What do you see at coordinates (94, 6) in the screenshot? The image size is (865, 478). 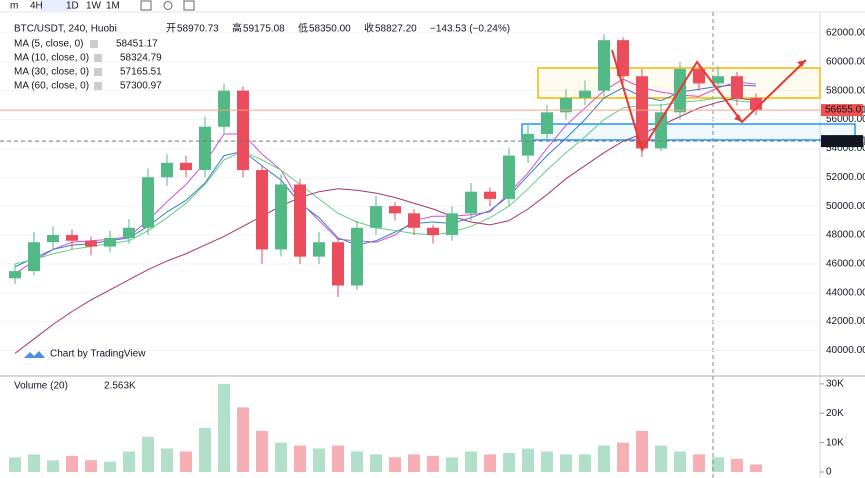 I see `toolbar-item: 1W` at bounding box center [94, 6].